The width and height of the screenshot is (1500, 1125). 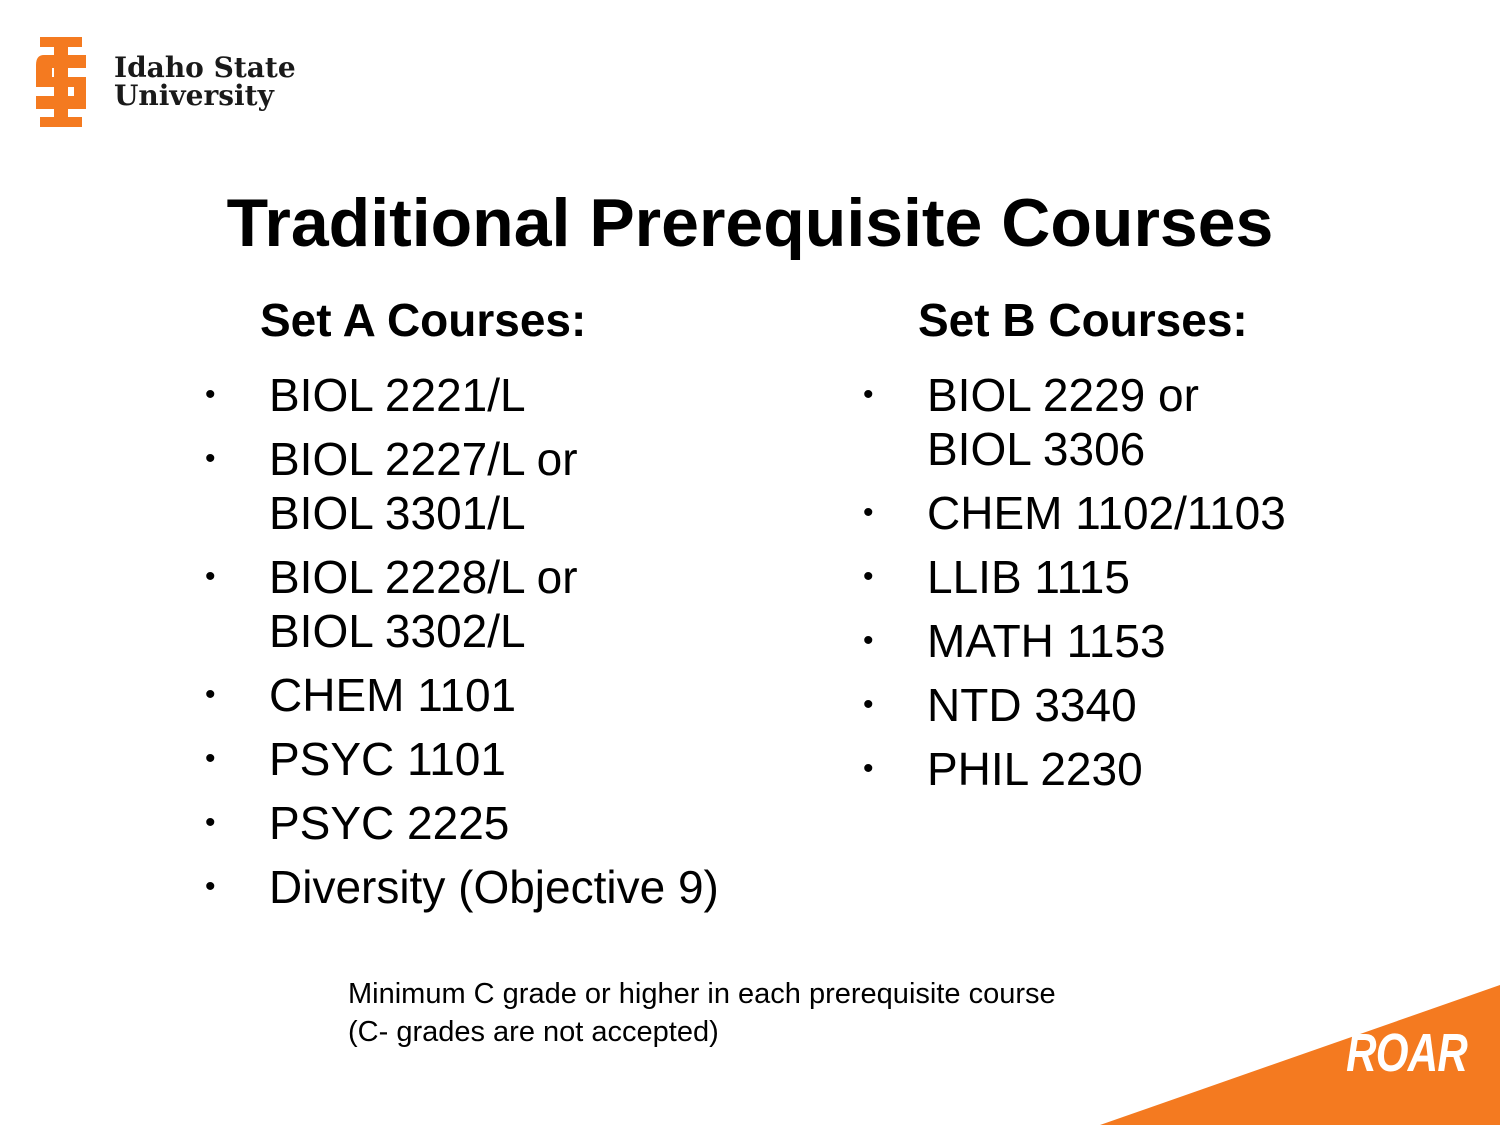 I want to click on course-name: BIOL 2228/L or, so click(x=423, y=577).